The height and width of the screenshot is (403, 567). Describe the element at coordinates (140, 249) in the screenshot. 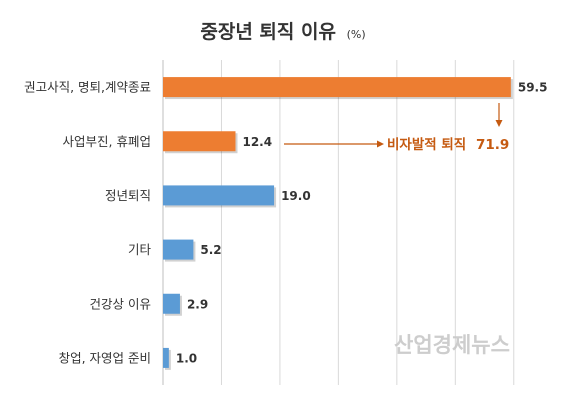

I see `category-label: 기타` at that location.